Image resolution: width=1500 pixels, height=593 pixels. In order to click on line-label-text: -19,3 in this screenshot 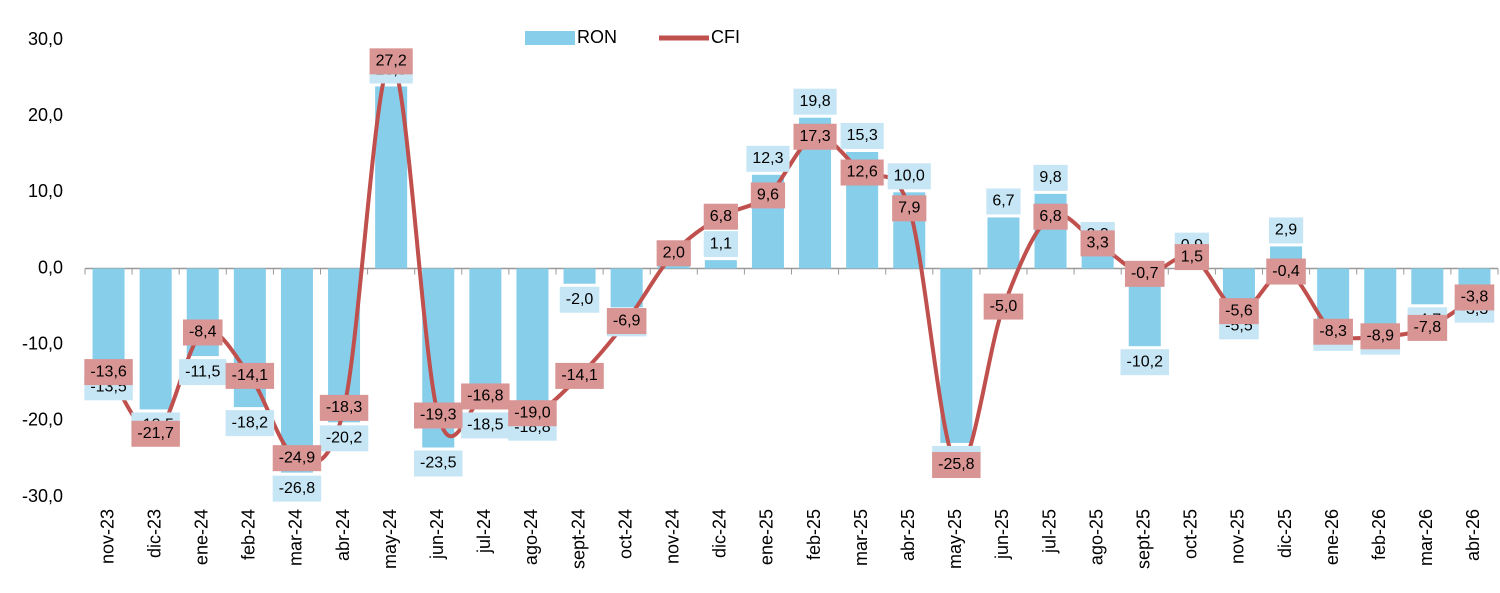, I will do `click(438, 415)`.